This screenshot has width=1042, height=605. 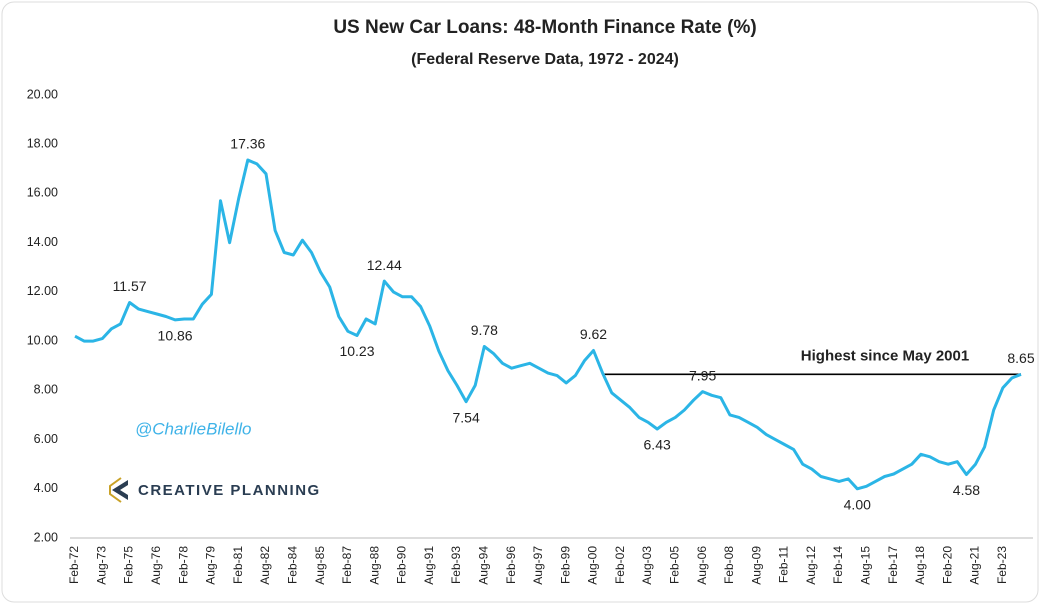 What do you see at coordinates (784, 564) in the screenshot?
I see `x-tick-label: Feb-11` at bounding box center [784, 564].